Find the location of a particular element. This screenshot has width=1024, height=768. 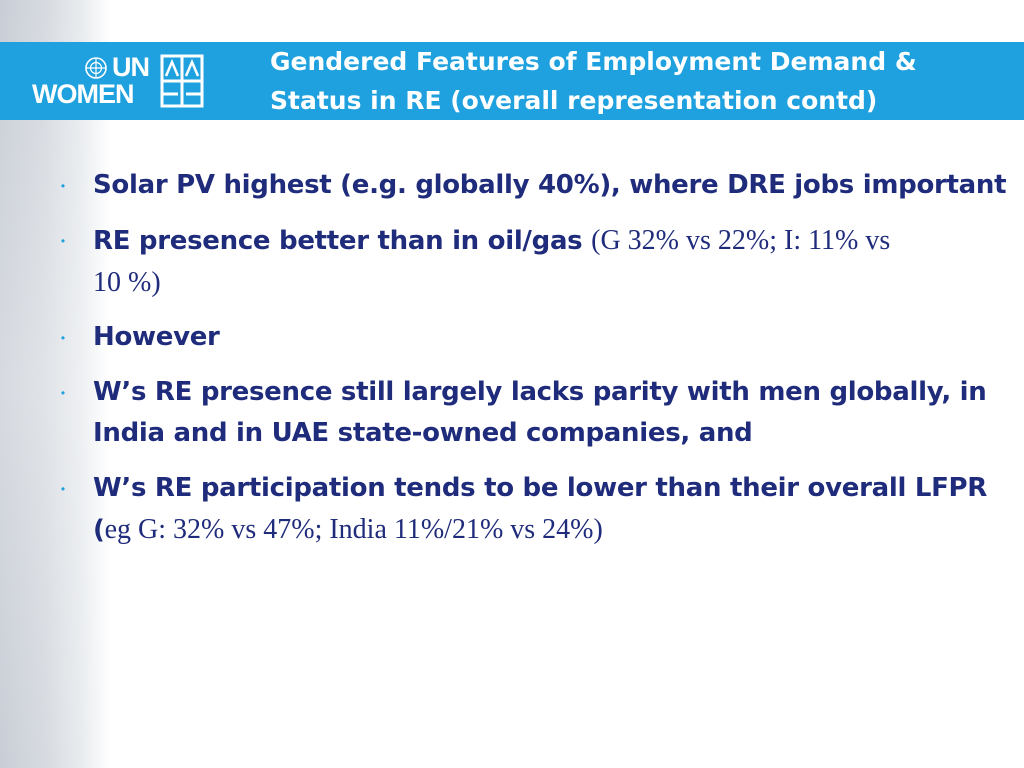

bullet-stats-text: (G 32% vs 22%; I: 11% vs is located at coordinates (741, 240).